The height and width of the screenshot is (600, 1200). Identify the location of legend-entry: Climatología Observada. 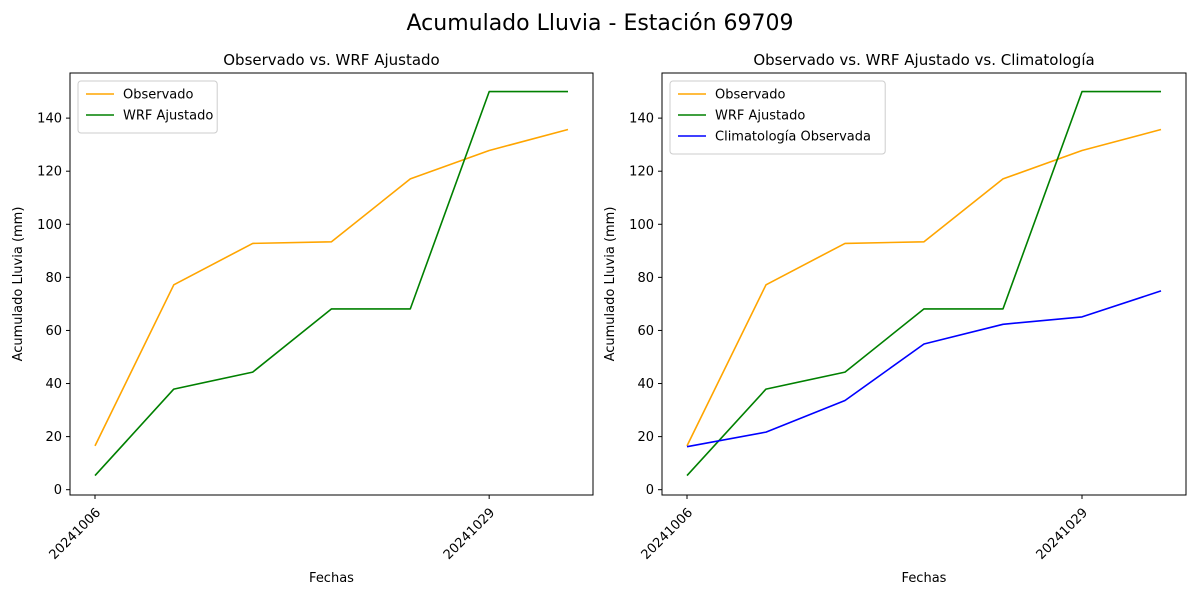
(793, 137).